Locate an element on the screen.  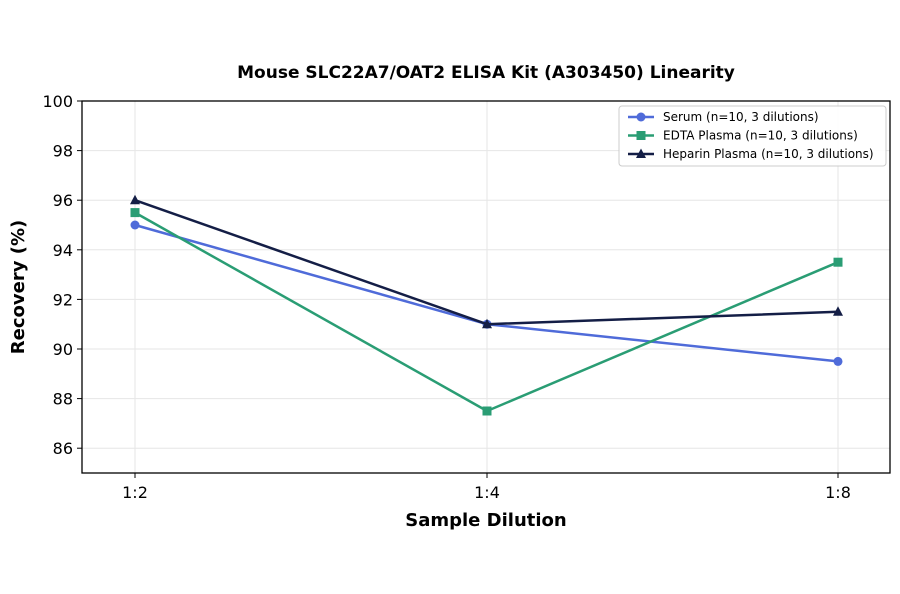
x-tick-label: 1:8 is located at coordinates (838, 492).